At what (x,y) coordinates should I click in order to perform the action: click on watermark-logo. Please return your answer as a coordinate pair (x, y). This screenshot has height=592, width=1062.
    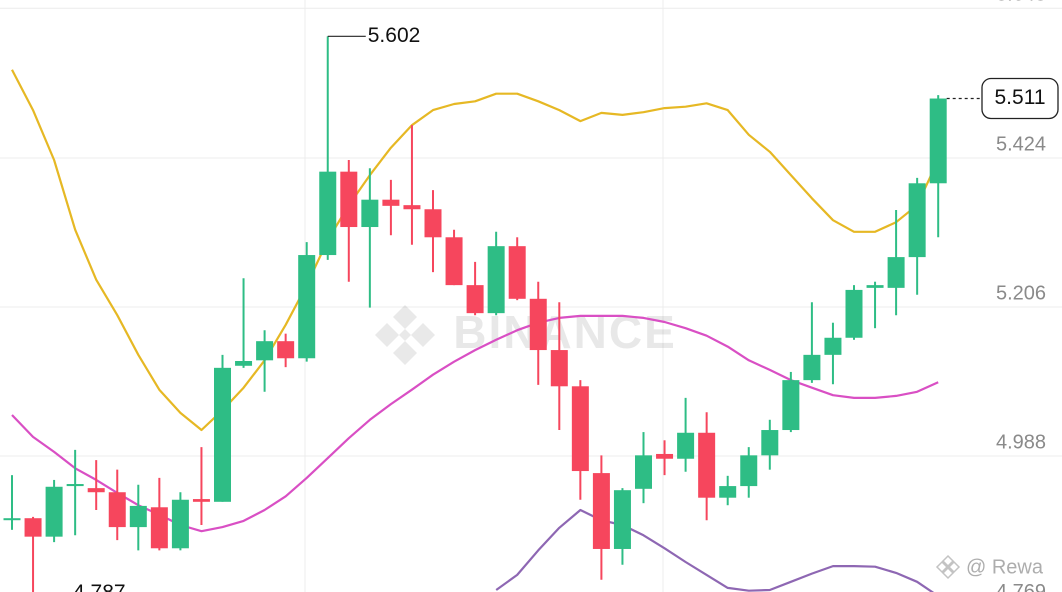
    Looking at the image, I should click on (405, 335).